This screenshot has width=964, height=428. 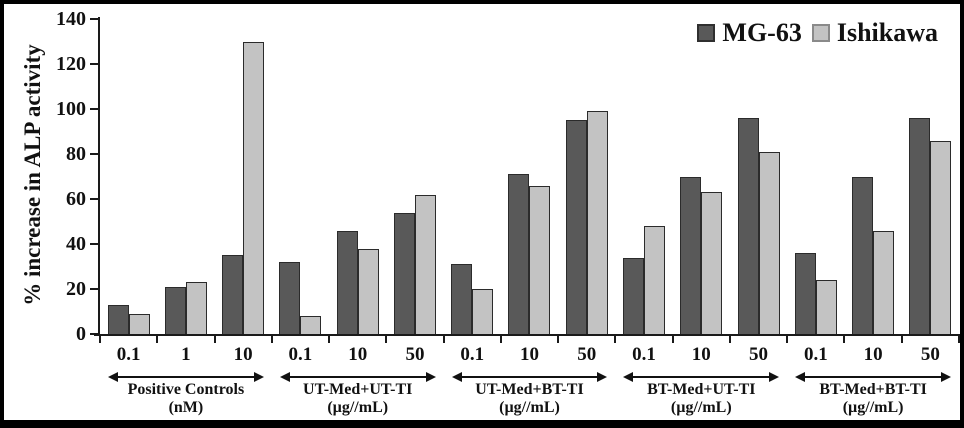 I want to click on group-annotation: BT-Med+UT-TI (µg//mL), so click(x=701, y=394).